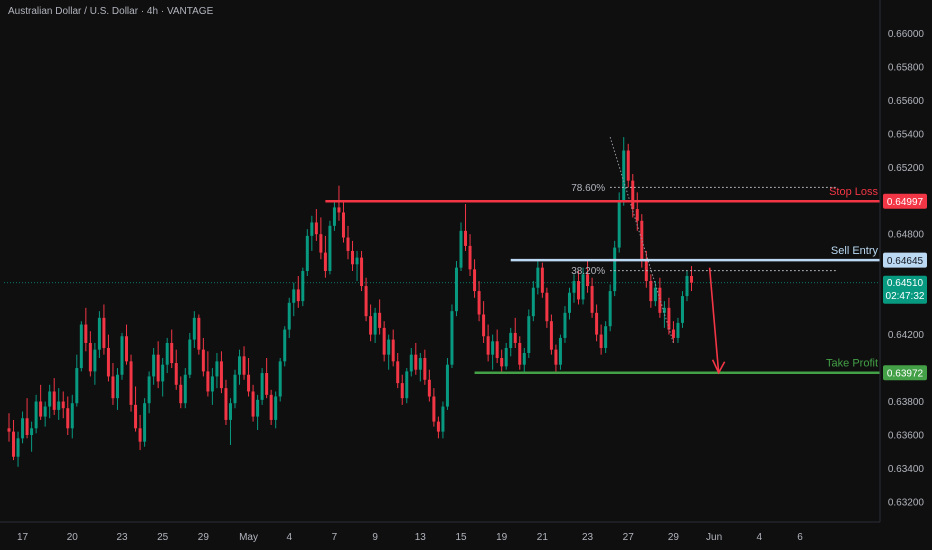 This screenshot has width=932, height=550. I want to click on level-name: Take Profit, so click(852, 364).